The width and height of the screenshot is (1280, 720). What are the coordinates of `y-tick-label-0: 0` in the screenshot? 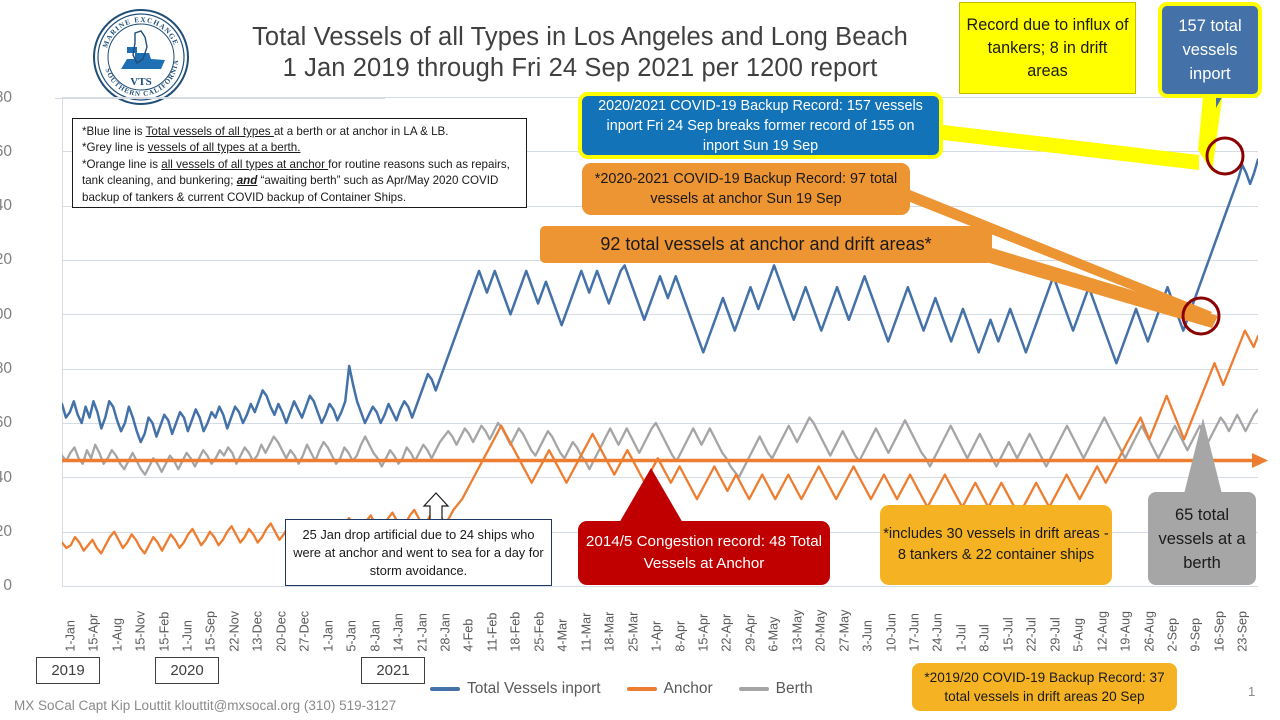 It's located at (7, 585).